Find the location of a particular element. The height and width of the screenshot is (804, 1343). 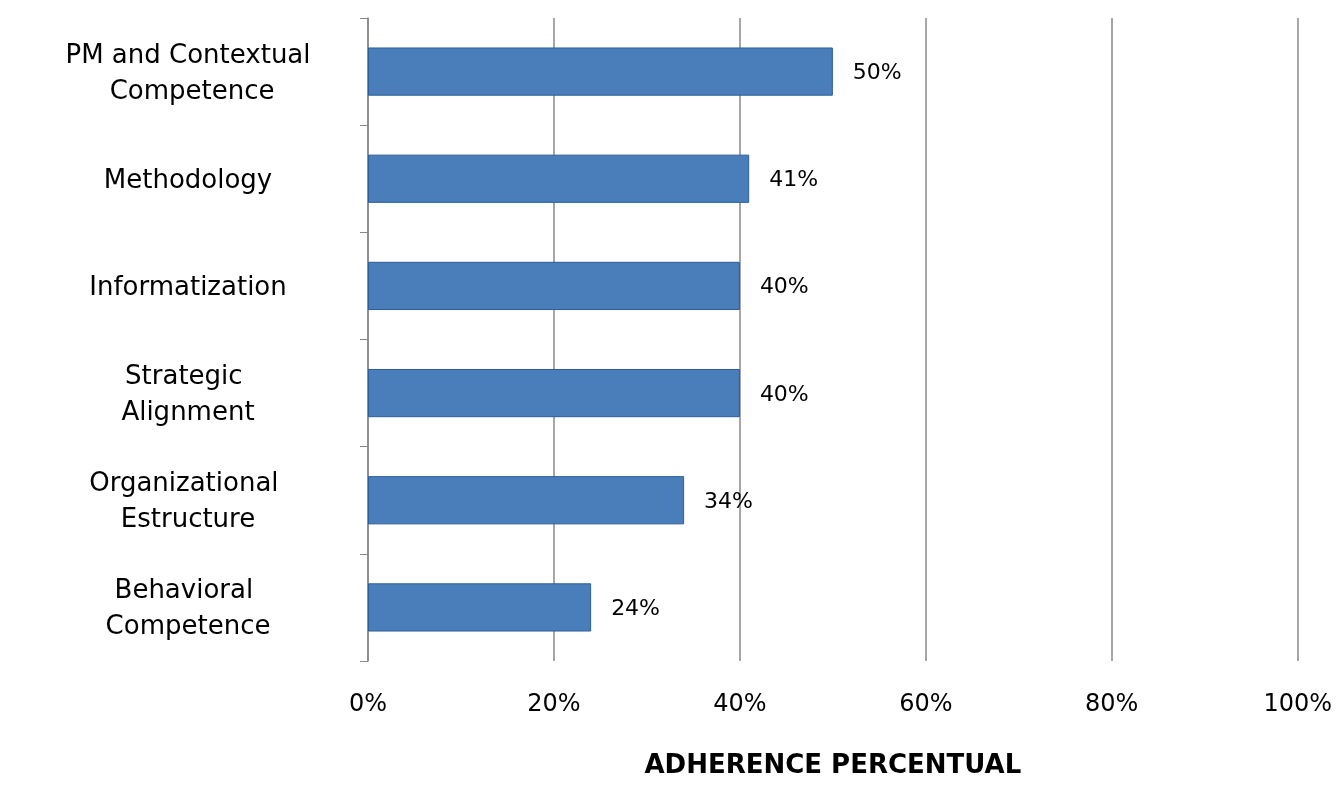

x-tick-label: 20% is located at coordinates (554, 703).